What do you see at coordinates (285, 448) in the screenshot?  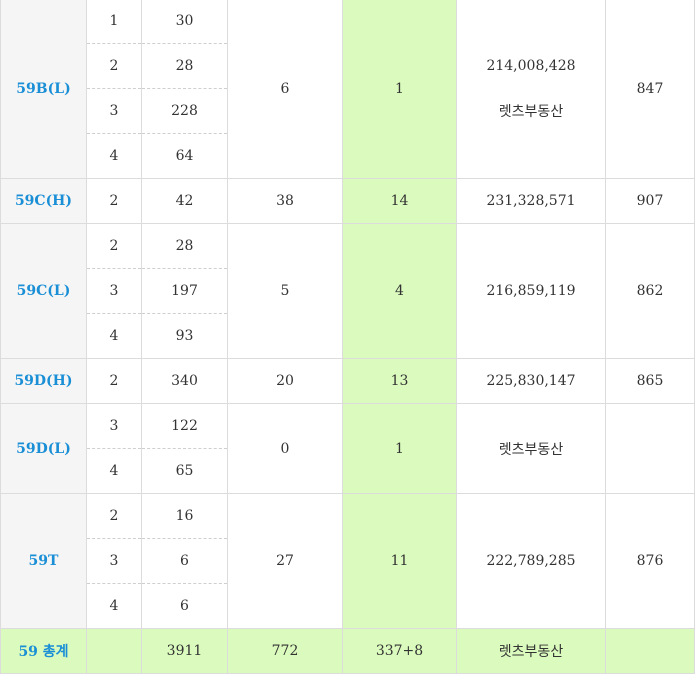 I see `col-3: 0` at bounding box center [285, 448].